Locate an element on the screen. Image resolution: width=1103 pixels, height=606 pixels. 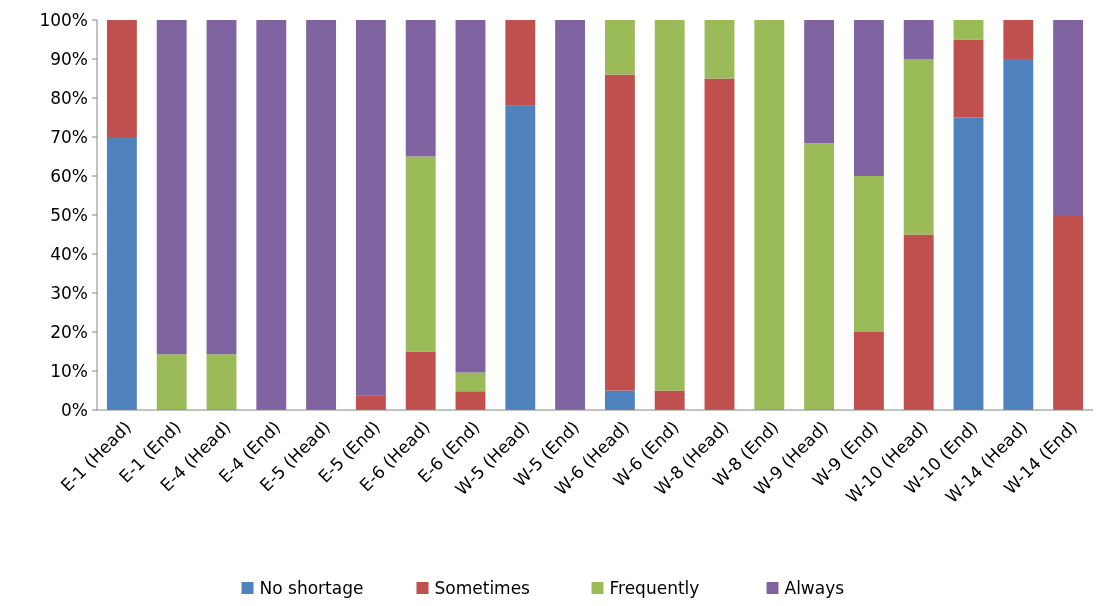
y-tick-label: 60% is located at coordinates (69, 175).